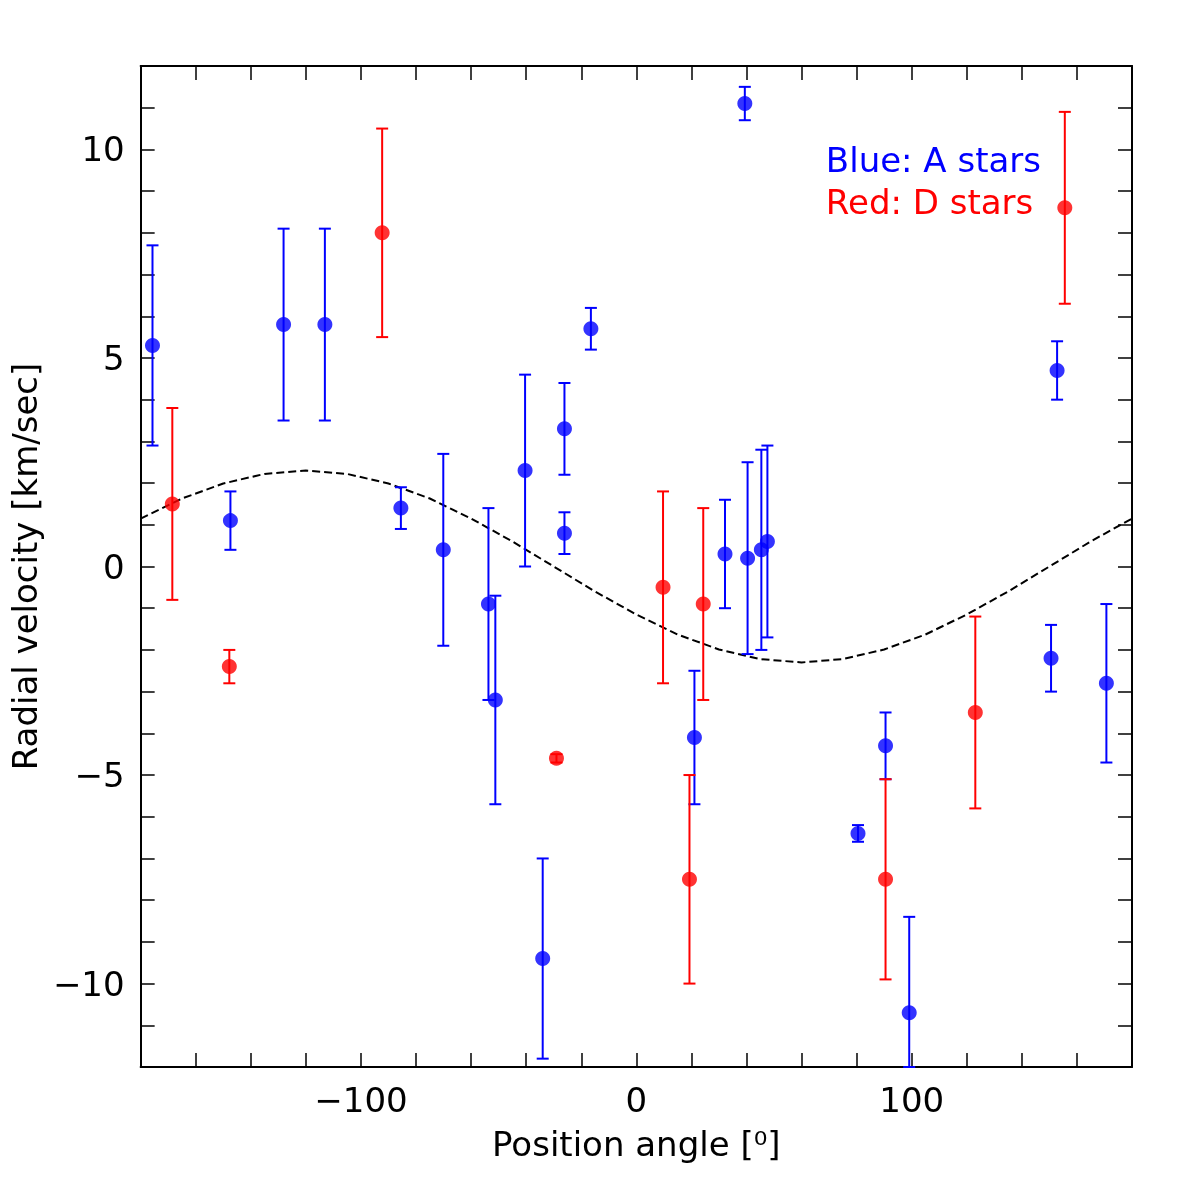  Describe the element at coordinates (103, 149) in the screenshot. I see `y-tick-label: 10` at that location.